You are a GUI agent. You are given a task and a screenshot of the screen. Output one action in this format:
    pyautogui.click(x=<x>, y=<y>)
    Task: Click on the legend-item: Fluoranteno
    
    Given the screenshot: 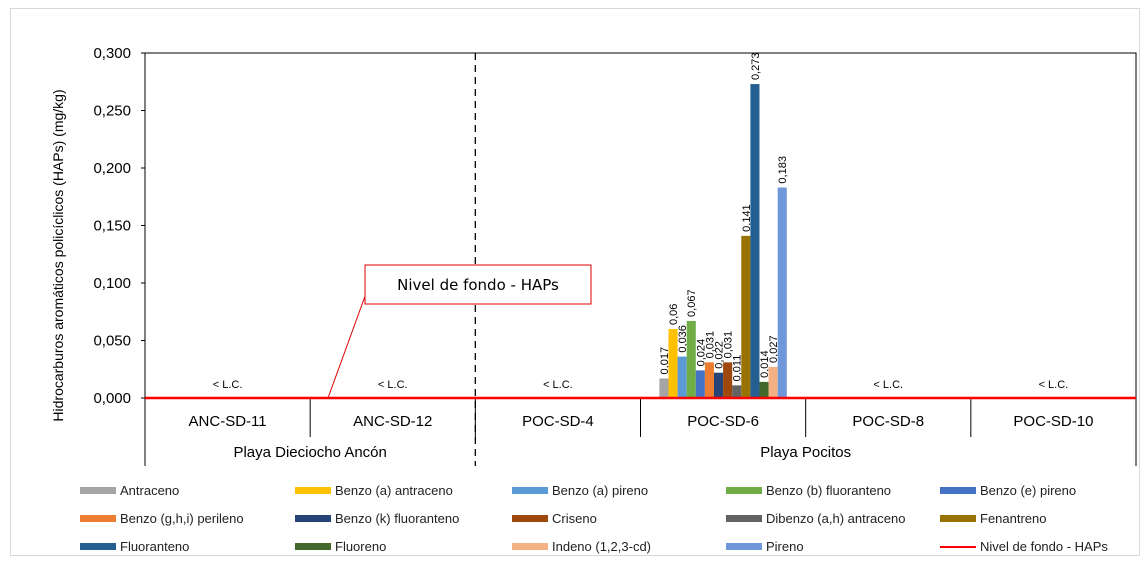 What is the action you would take?
    pyautogui.click(x=134, y=546)
    